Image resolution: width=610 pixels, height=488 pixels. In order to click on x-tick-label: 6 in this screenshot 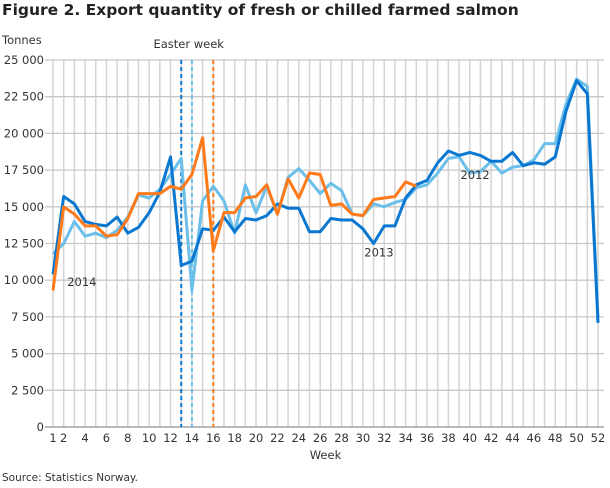, I will do `click(106, 438)`.